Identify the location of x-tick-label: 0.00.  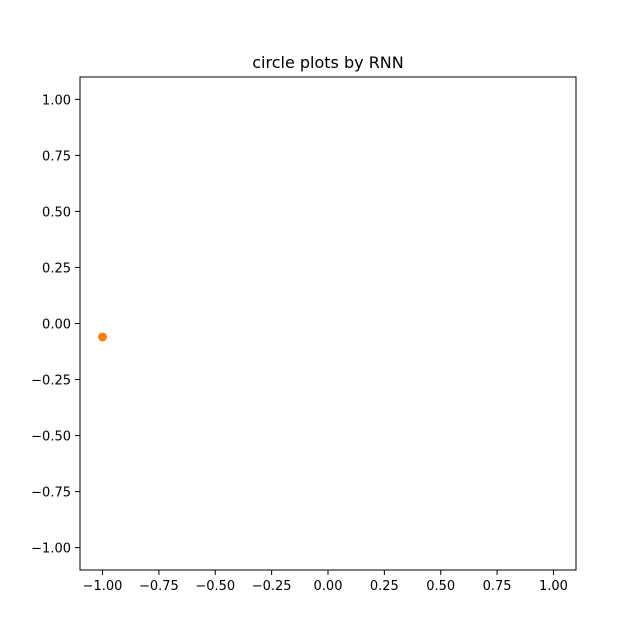
(328, 586).